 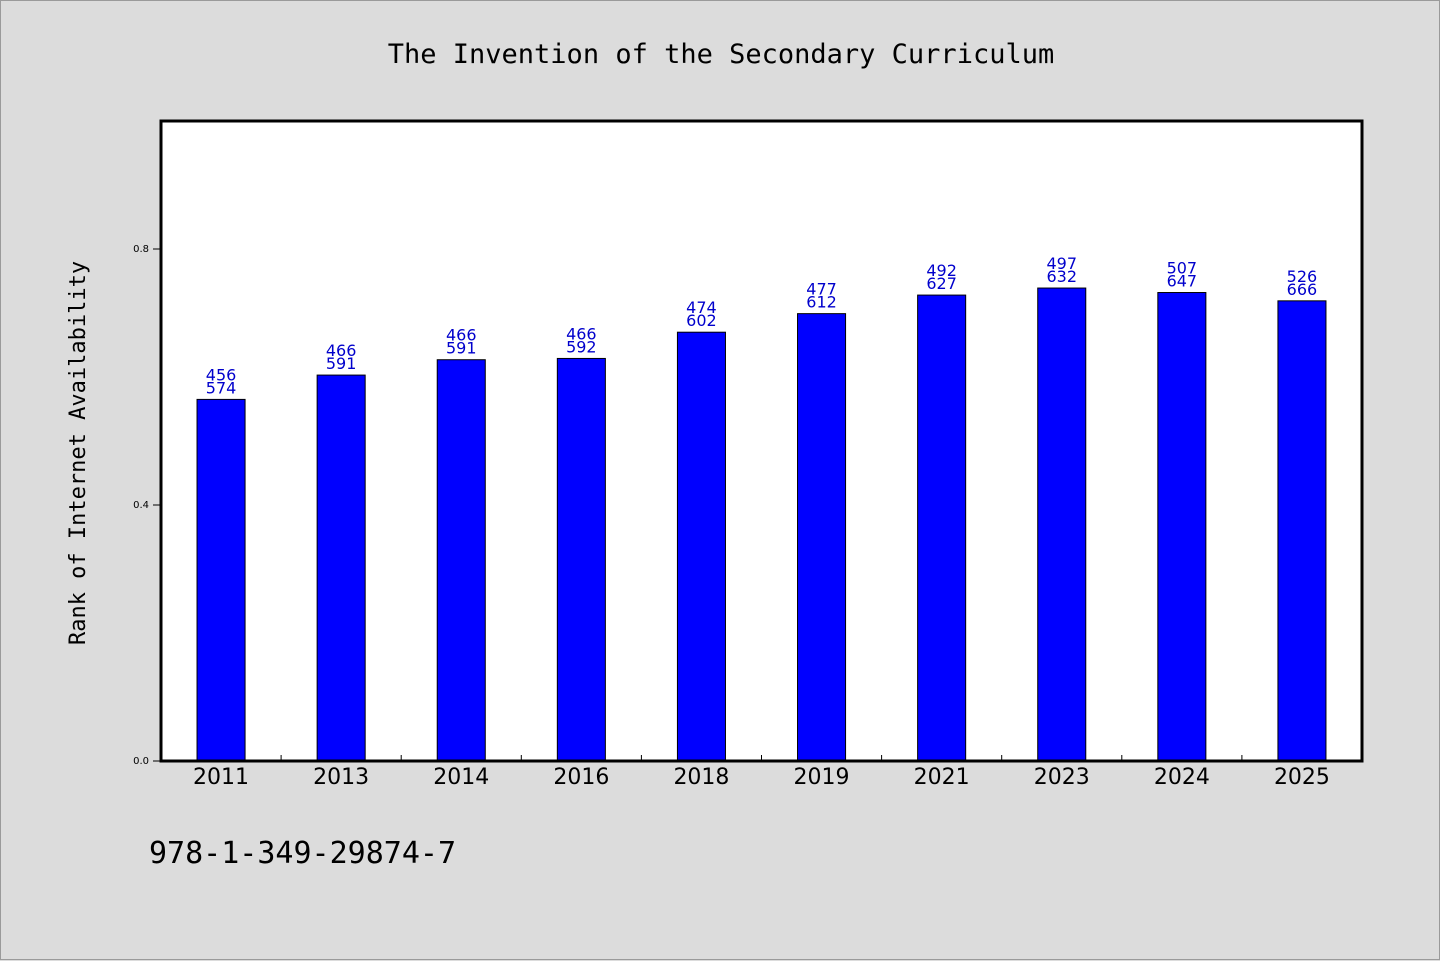 What do you see at coordinates (942, 777) in the screenshot?
I see `x-tick-label: 2021` at bounding box center [942, 777].